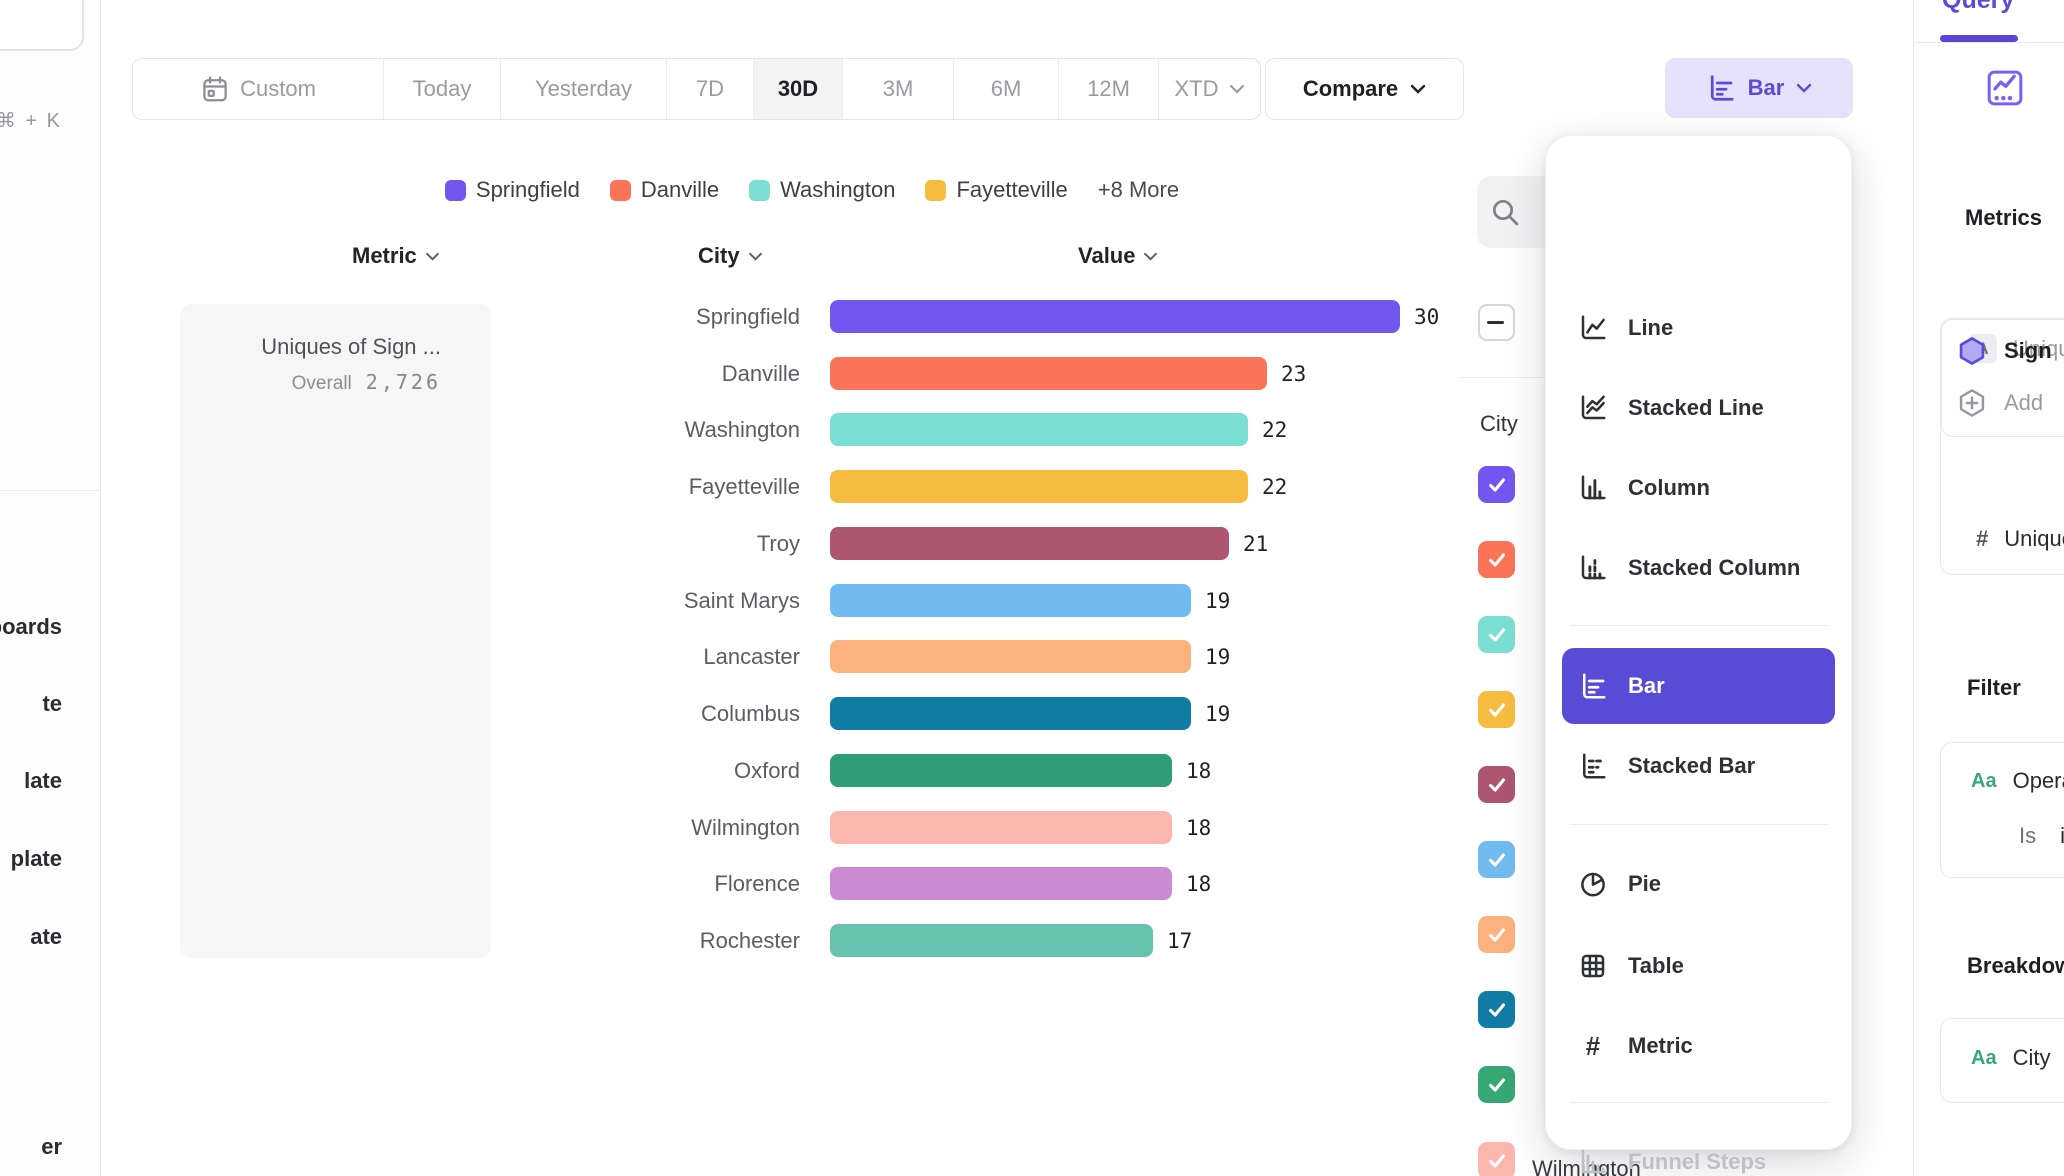 The image size is (2064, 1176). What do you see at coordinates (1703, 766) in the screenshot?
I see `menu-item-stacked-bar: Stacked Bar` at bounding box center [1703, 766].